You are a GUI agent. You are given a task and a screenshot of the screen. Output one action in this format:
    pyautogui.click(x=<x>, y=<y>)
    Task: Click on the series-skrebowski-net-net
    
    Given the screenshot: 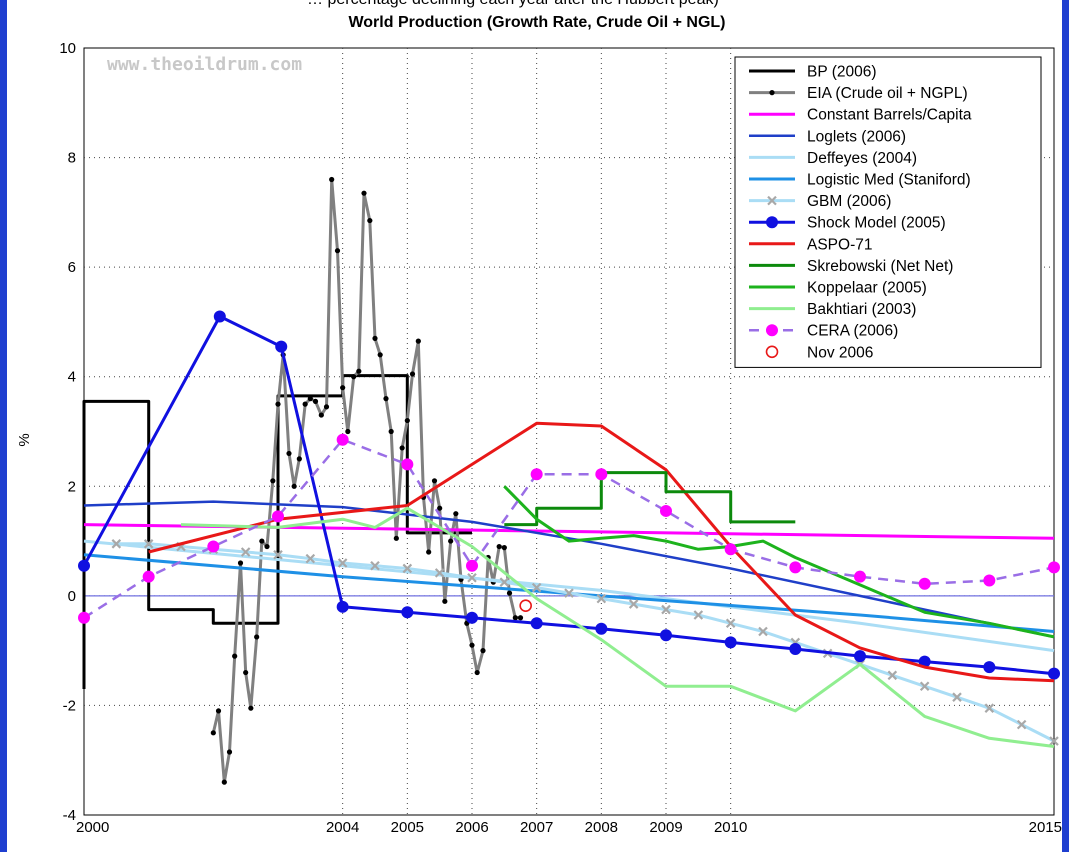 What is the action you would take?
    pyautogui.click(x=650, y=499)
    